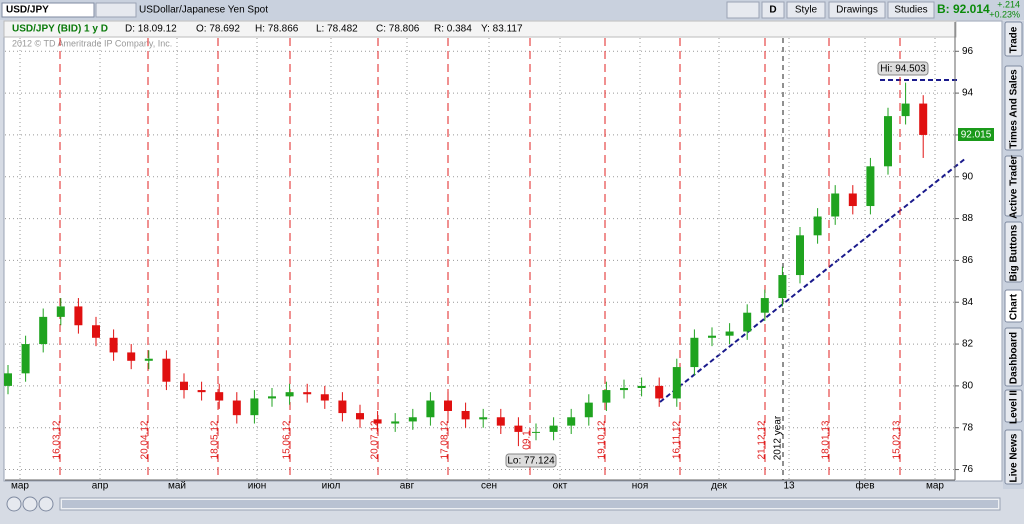 This screenshot has height=524, width=1024. I want to click on bid: B: 92.014, so click(963, 9).